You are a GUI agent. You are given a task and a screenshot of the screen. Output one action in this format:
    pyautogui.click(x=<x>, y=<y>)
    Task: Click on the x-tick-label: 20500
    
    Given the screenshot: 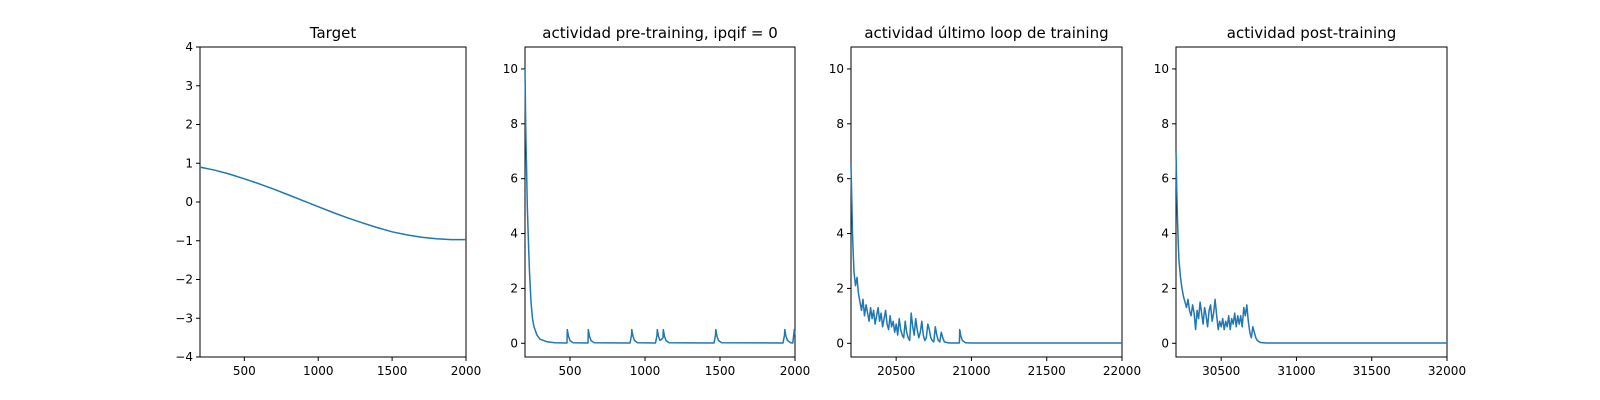 What is the action you would take?
    pyautogui.click(x=896, y=371)
    